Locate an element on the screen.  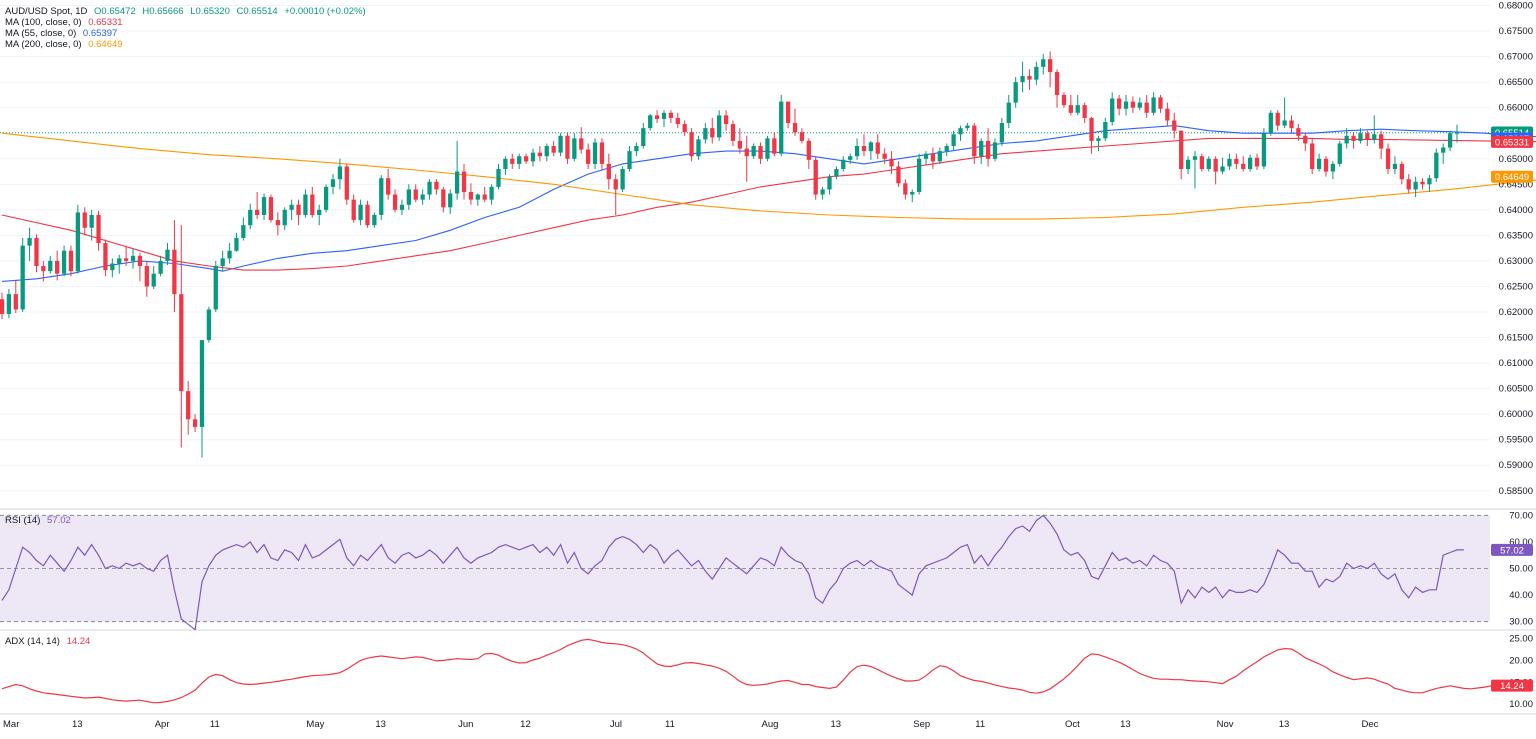
date-tick-label: 11 is located at coordinates (670, 724).